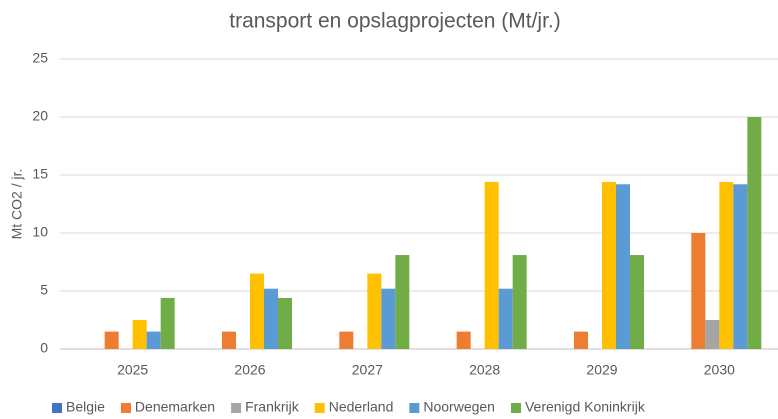 The height and width of the screenshot is (419, 778). Describe the element at coordinates (40, 232) in the screenshot. I see `y-tick-label: 10` at that location.